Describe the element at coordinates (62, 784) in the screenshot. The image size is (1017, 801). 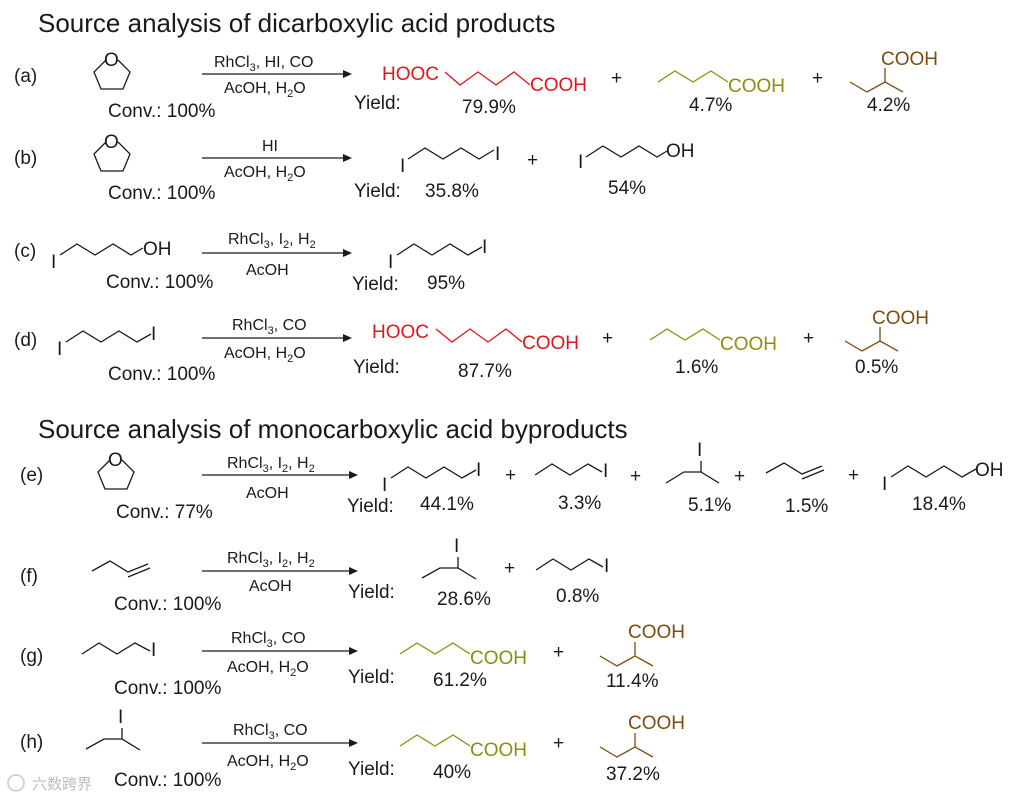
I see `watermark-text: 六数跨界` at that location.